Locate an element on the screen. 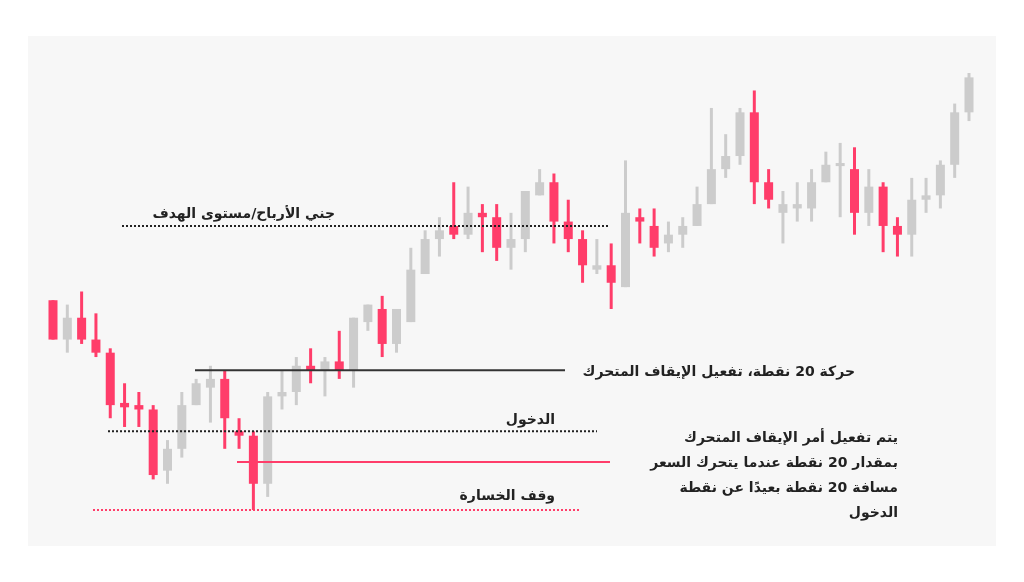 This screenshot has height=582, width=1024. ref-line-label: جني الأرباح/مستوى الهدف is located at coordinates (243, 213).